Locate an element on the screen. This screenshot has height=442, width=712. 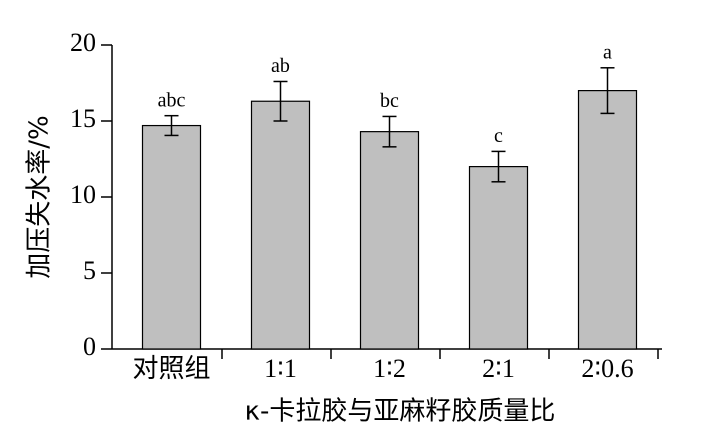
x-tick-label: 1∶1 is located at coordinates (280, 368).